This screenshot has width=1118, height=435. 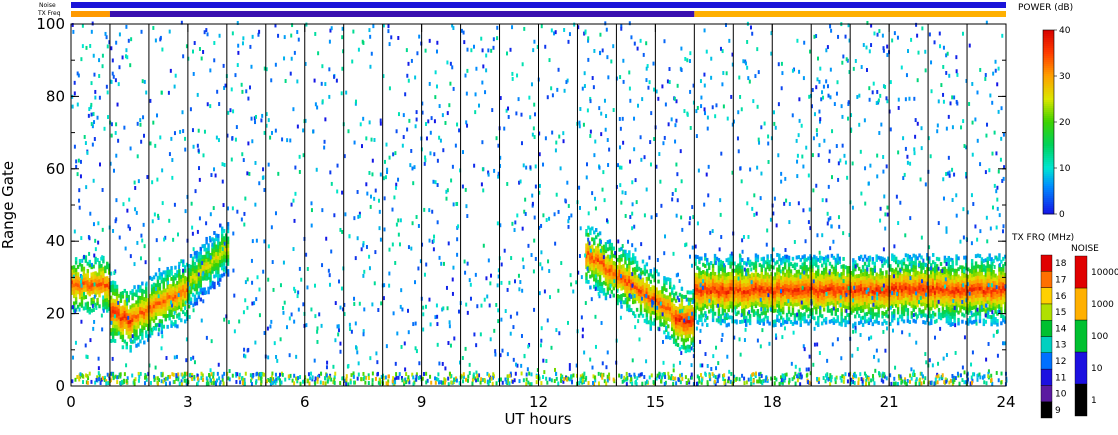 What do you see at coordinates (1056, 123) in the screenshot?
I see `power-colorbar: 0 10 20 30 40` at bounding box center [1056, 123].